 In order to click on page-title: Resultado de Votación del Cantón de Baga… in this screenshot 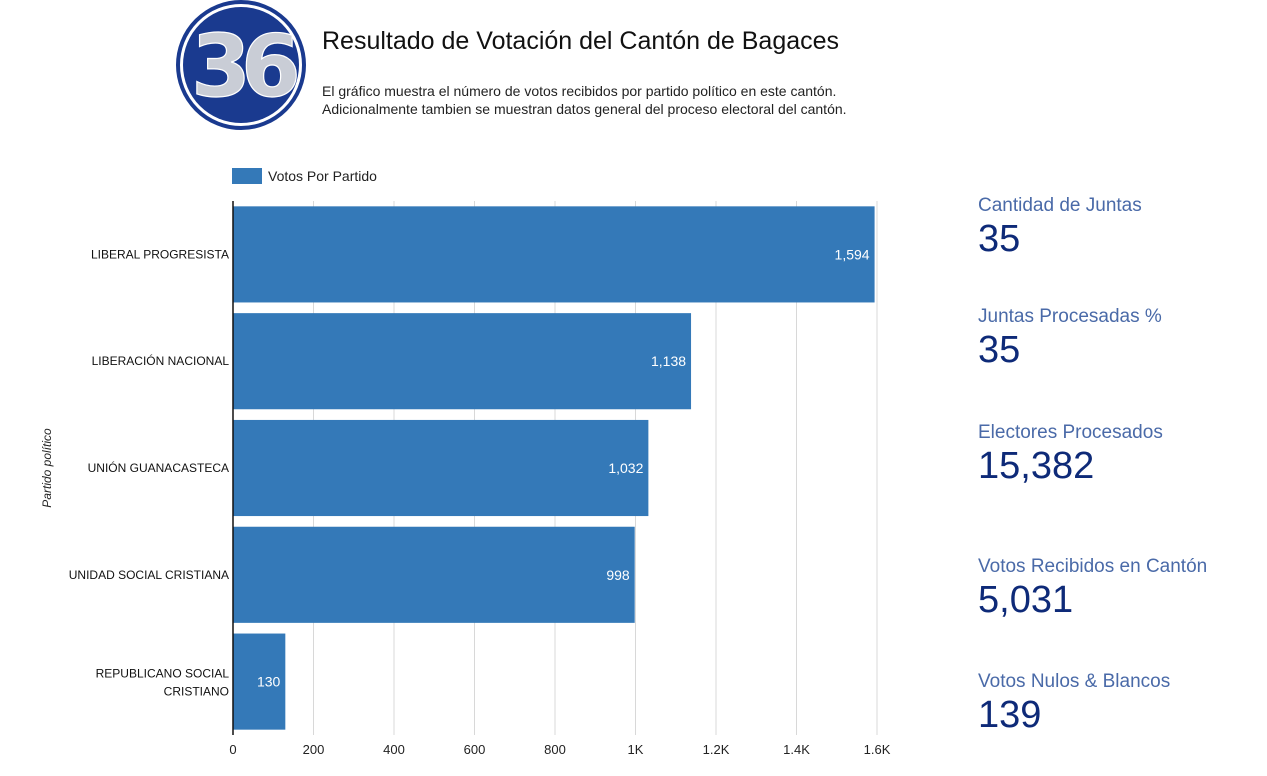, I will do `click(581, 41)`.